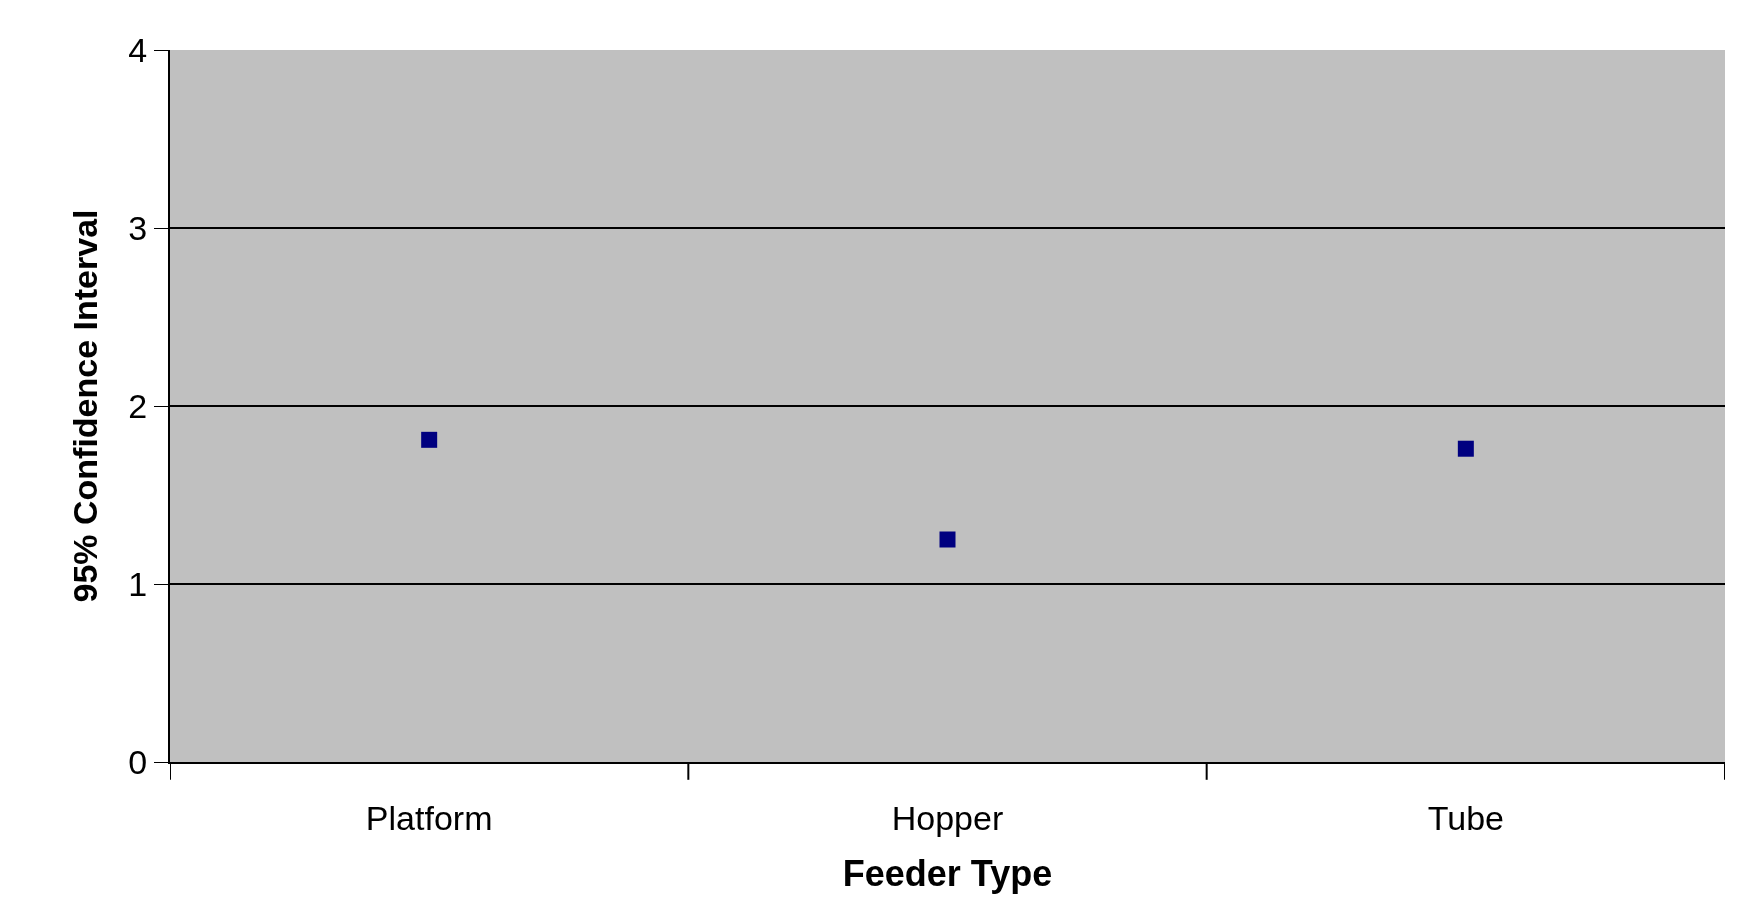 The image size is (1739, 915). What do you see at coordinates (1465, 817) in the screenshot?
I see `x-tick-label: Tube` at bounding box center [1465, 817].